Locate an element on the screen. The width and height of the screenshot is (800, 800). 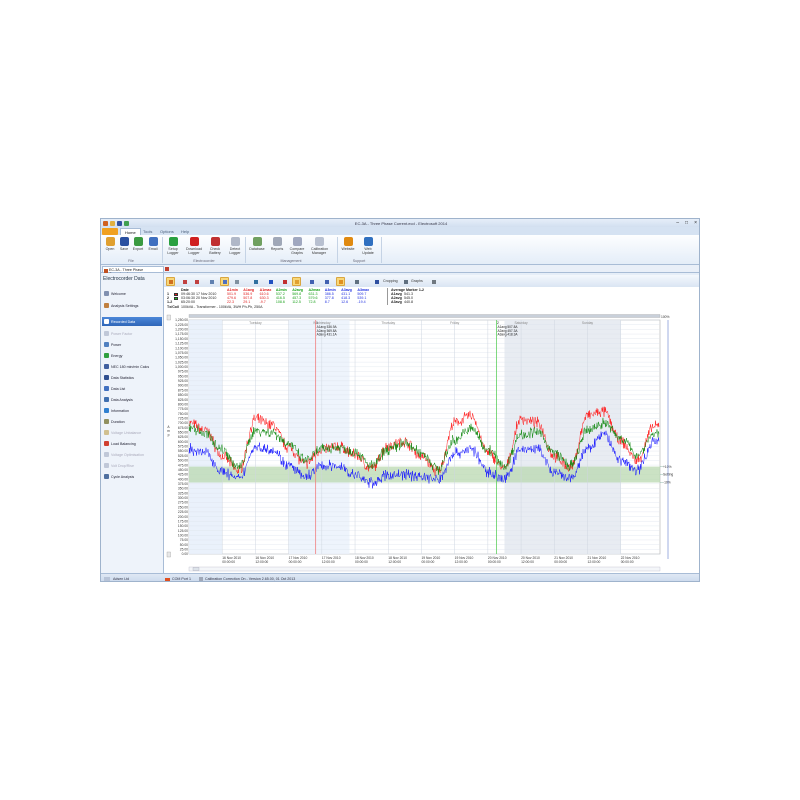
horizontal-scrollbar is located at coordinates (424, 569).